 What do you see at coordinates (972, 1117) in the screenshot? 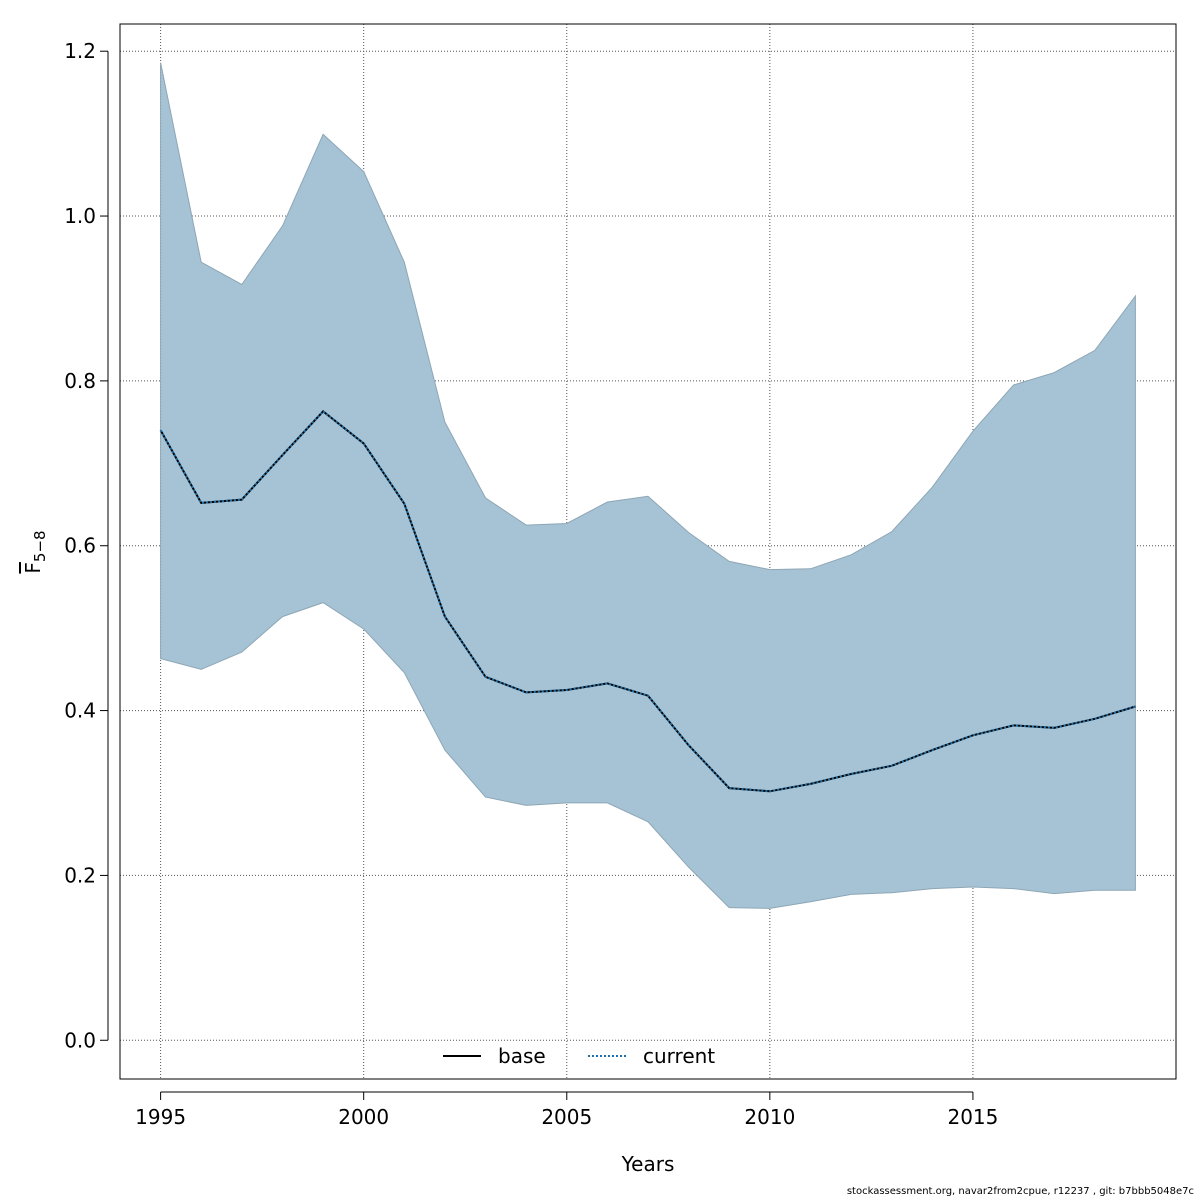
I see `x-tick-label: 2015` at bounding box center [972, 1117].